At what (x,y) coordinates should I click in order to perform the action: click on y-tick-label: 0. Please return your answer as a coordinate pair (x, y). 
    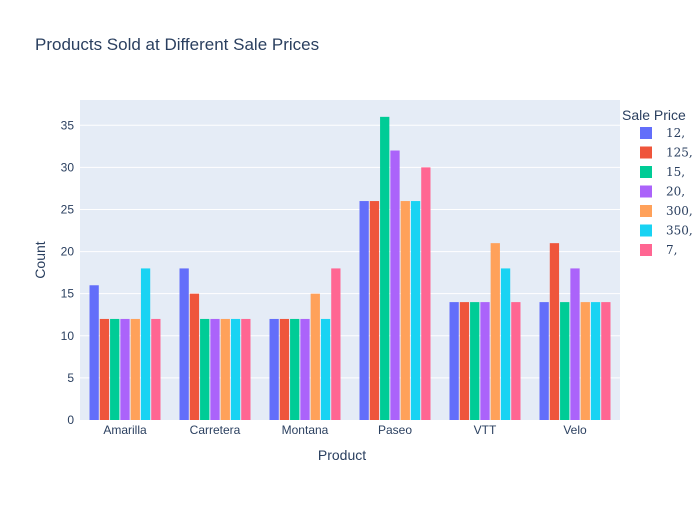
    Looking at the image, I should click on (70, 420).